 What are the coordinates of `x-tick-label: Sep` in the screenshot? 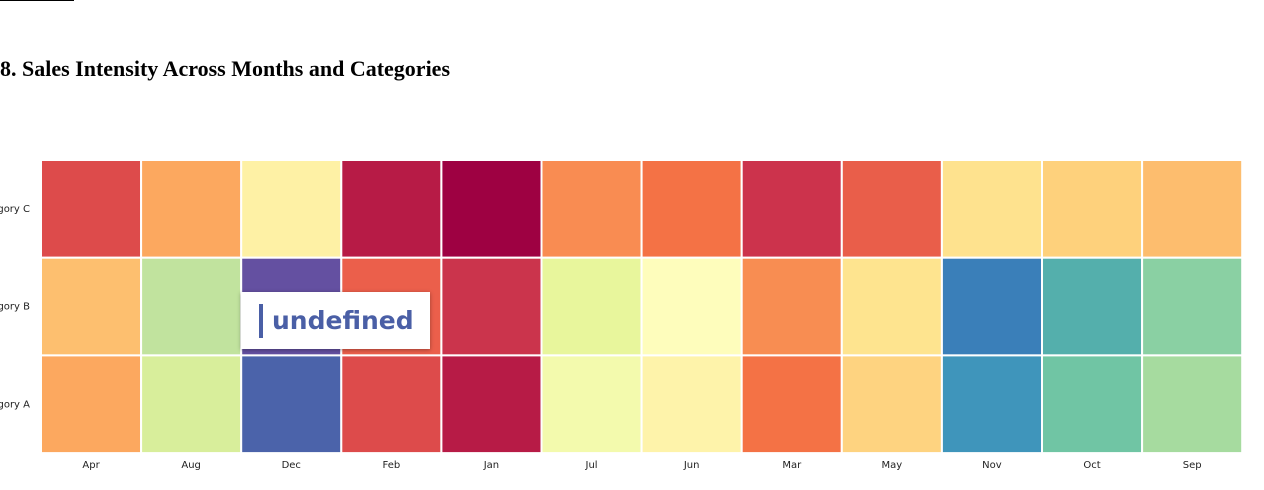 It's located at (1192, 465).